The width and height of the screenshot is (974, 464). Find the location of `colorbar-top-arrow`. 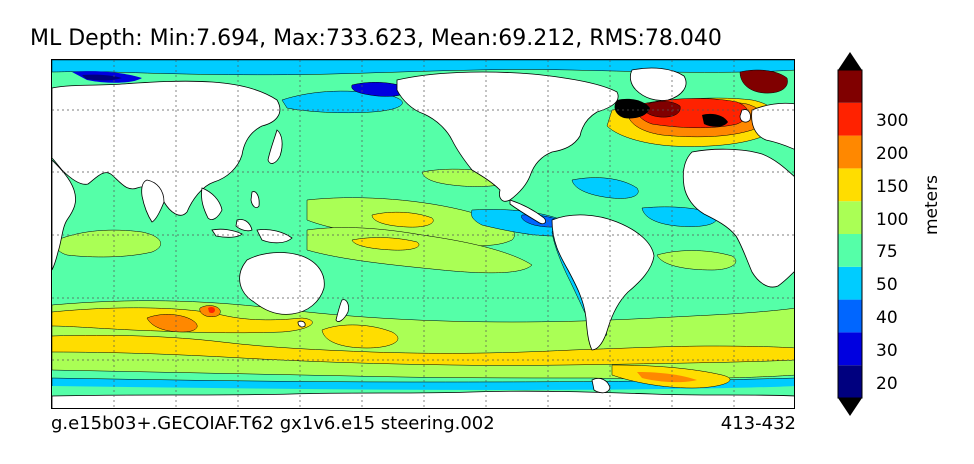

colorbar-top-arrow is located at coordinates (850, 61).